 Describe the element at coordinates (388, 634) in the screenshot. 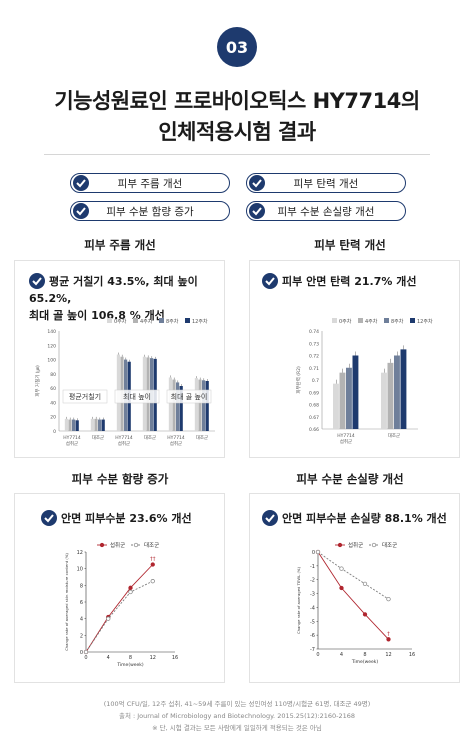

I see `significance-mark: †` at that location.